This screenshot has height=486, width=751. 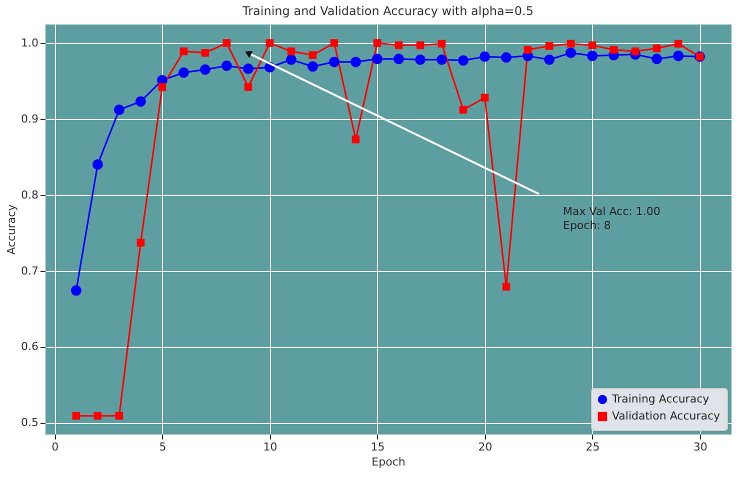 What do you see at coordinates (700, 447) in the screenshot?
I see `x-tick-label: 30` at bounding box center [700, 447].